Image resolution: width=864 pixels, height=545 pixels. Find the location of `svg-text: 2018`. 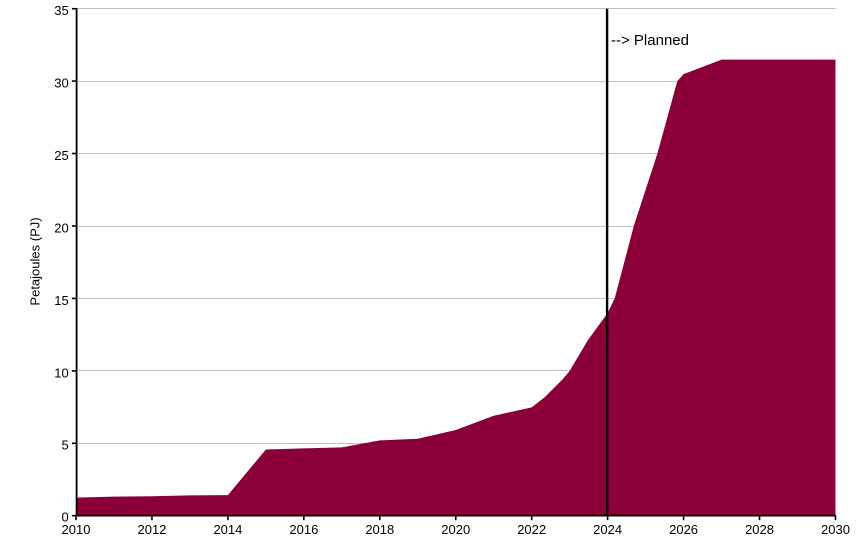

svg-text: 2018 is located at coordinates (379, 529).